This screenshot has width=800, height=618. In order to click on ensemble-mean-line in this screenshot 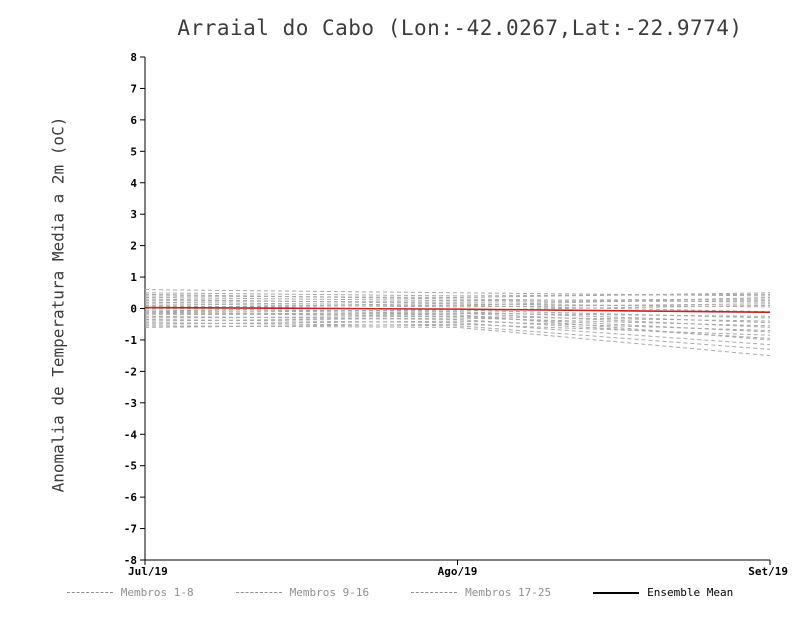, I will do `click(457, 310)`.